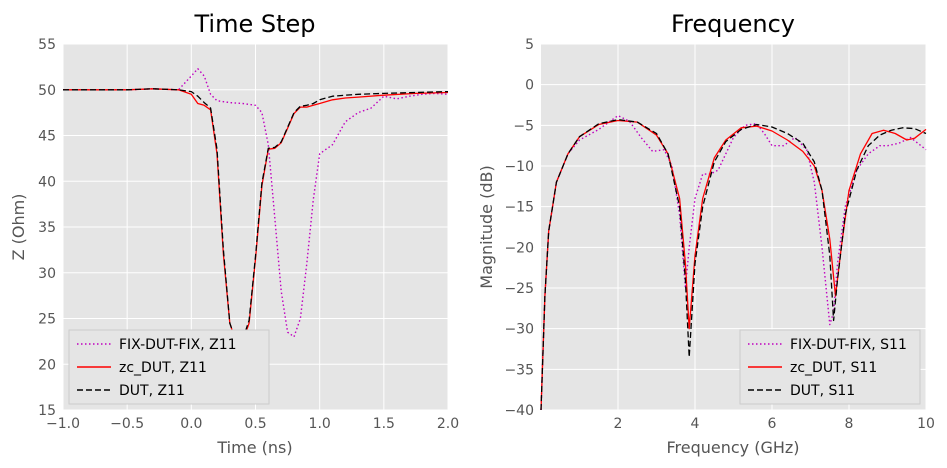 The width and height of the screenshot is (947, 468). I want to click on legend-label: DUT, Z11, so click(152, 391).